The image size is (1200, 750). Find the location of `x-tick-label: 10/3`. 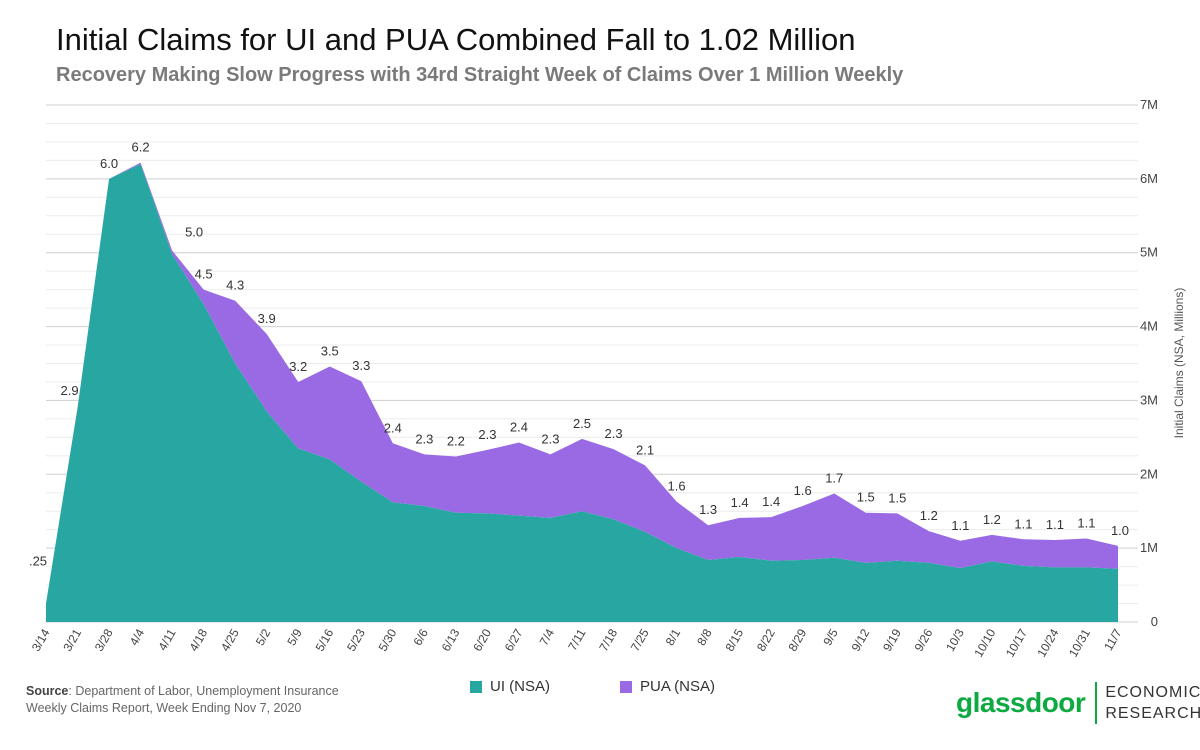

x-tick-label: 10/3 is located at coordinates (955, 640).